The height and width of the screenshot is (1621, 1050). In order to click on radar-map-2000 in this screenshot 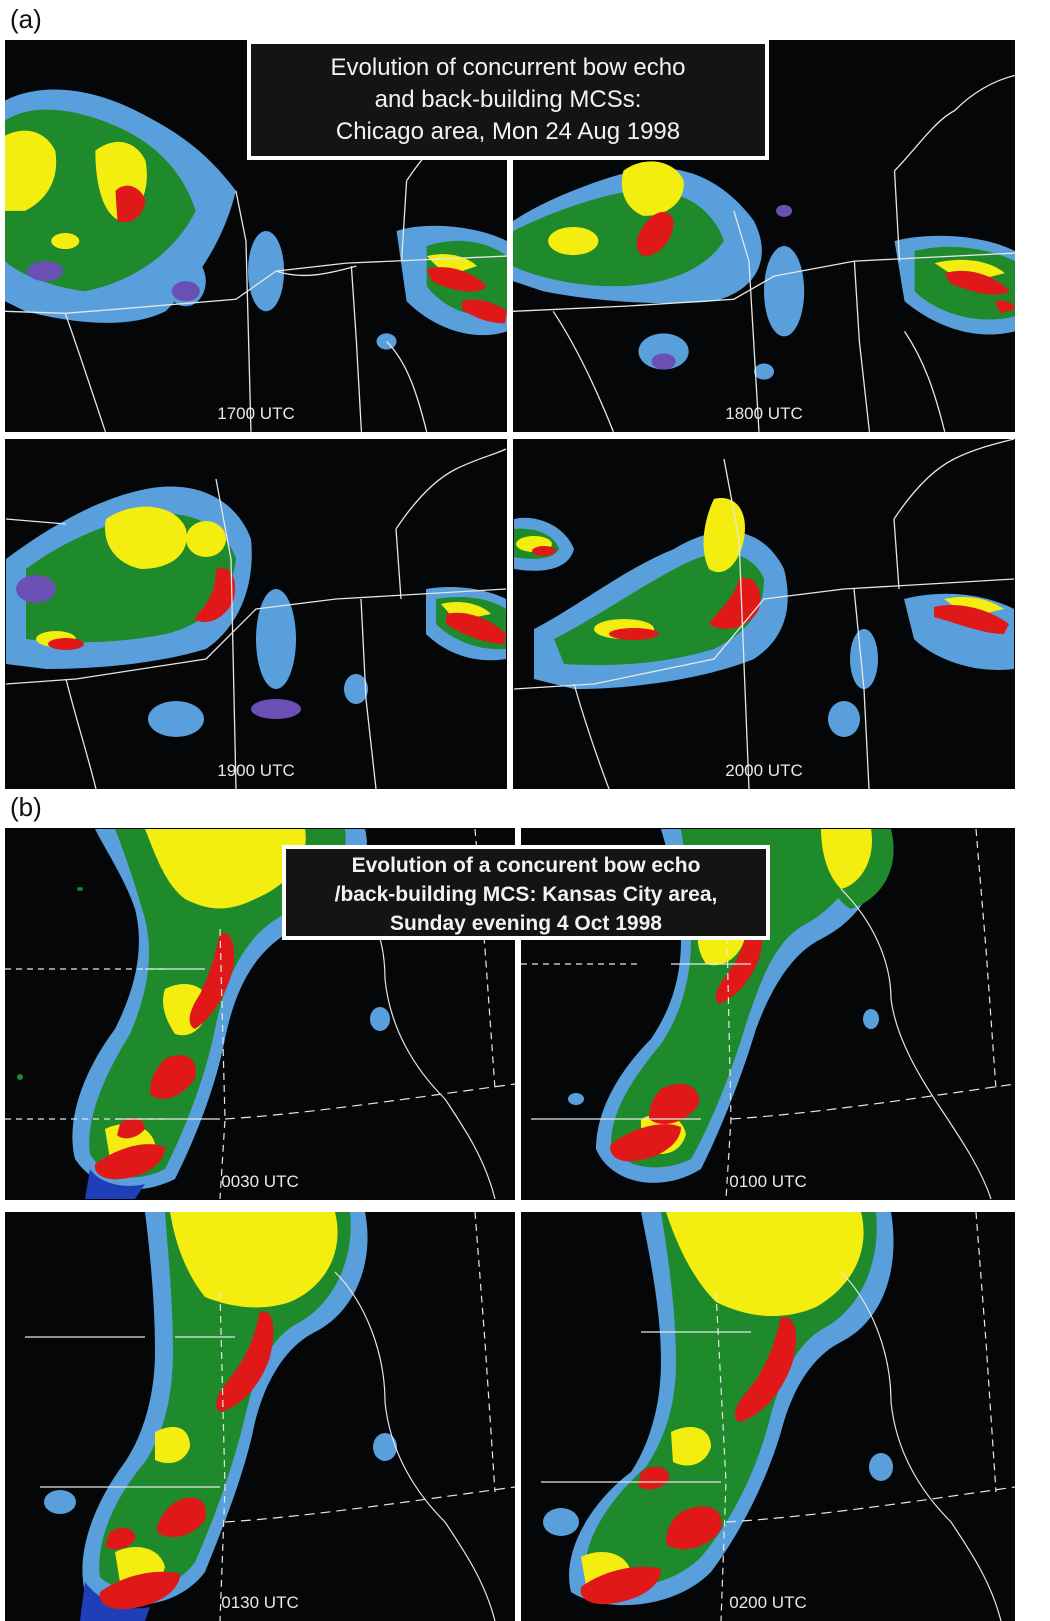, I will do `click(764, 614)`.